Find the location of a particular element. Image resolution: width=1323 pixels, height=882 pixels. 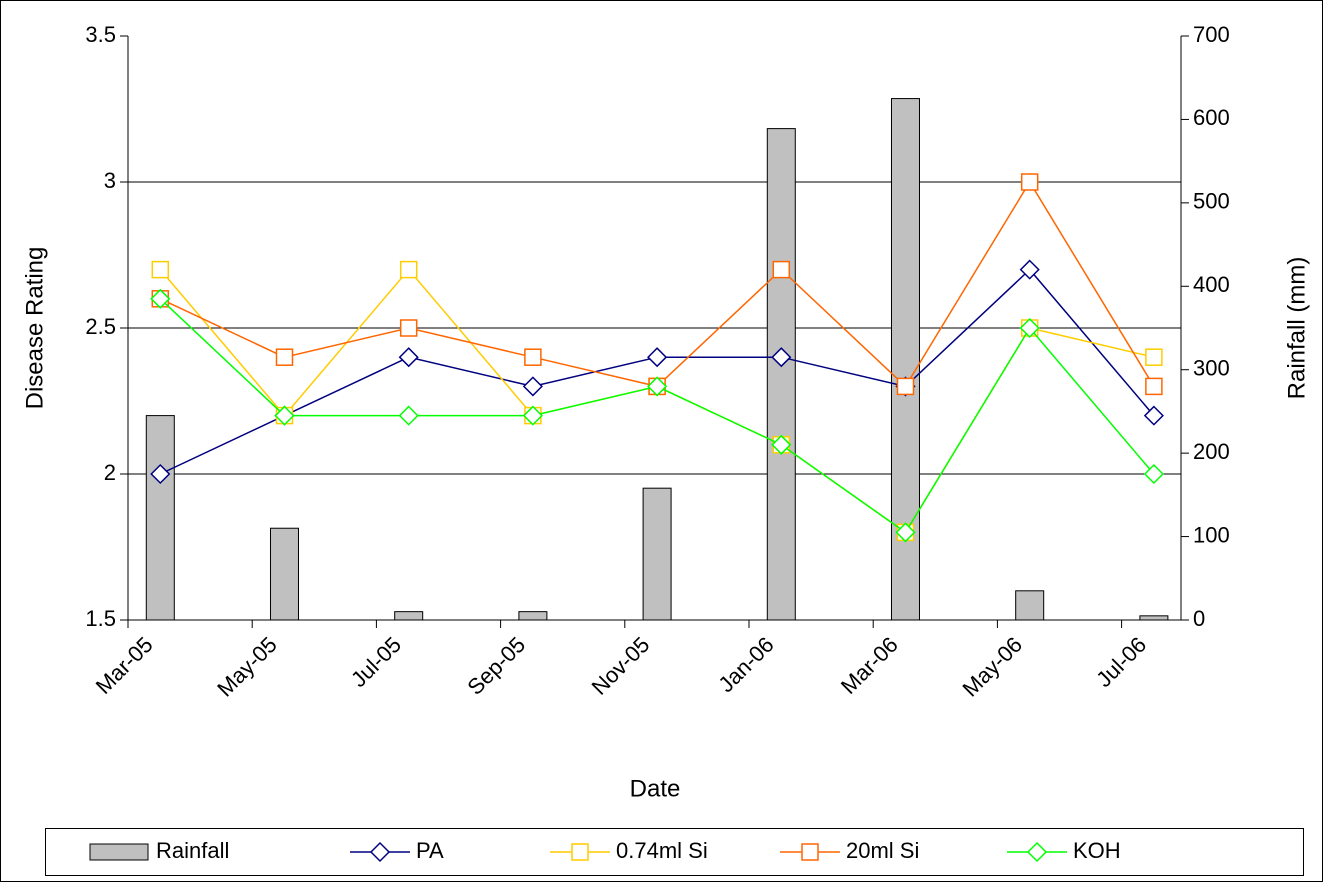

y-tick-label: 2 is located at coordinates (110, 472).